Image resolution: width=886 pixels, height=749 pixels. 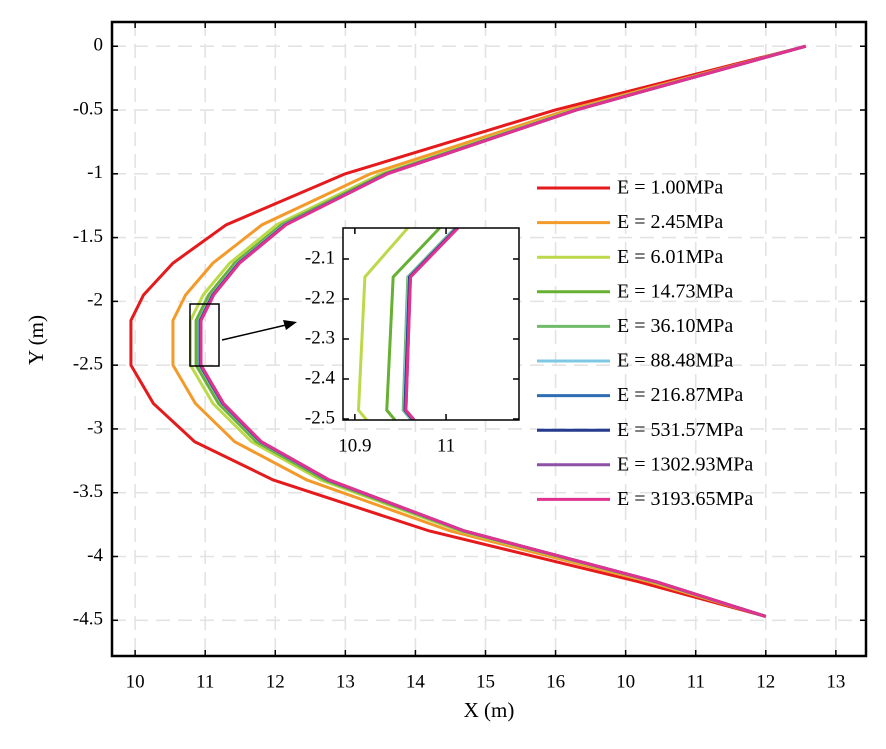 I want to click on legend-label: E = 3193.65MPa, so click(x=685, y=499).